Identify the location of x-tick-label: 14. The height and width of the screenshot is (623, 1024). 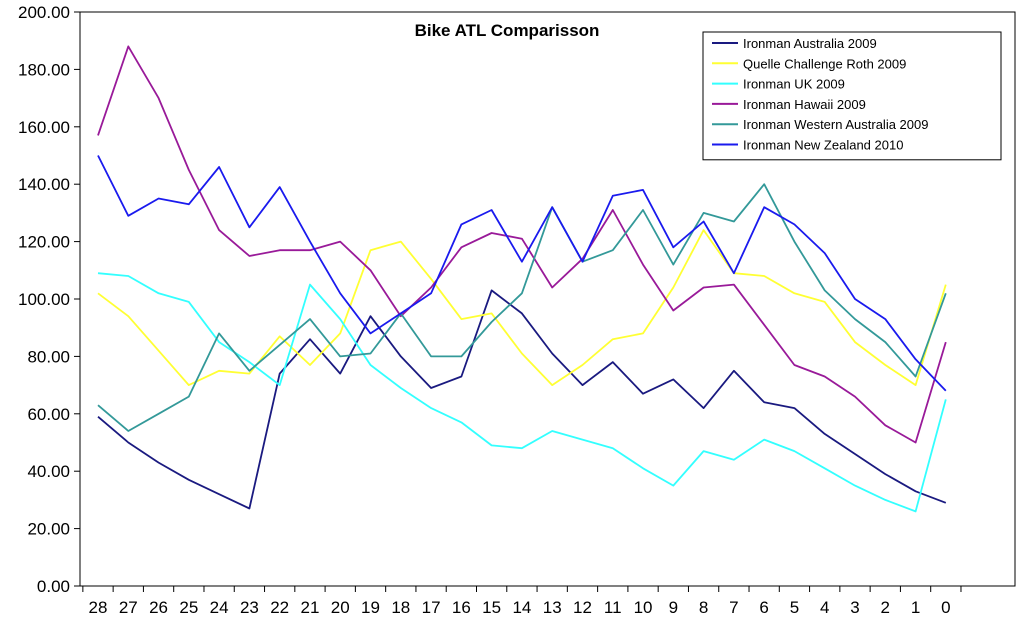
(521, 607).